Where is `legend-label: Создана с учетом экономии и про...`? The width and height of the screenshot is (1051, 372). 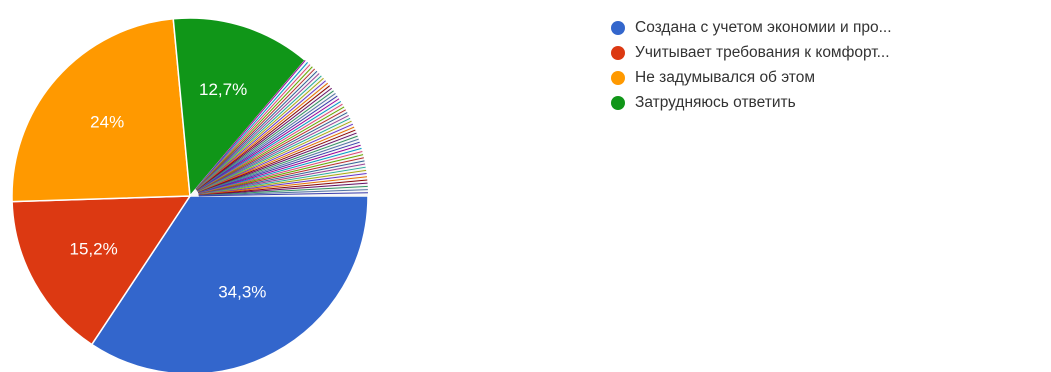 legend-label: Создана с учетом экономии и про... is located at coordinates (763, 27).